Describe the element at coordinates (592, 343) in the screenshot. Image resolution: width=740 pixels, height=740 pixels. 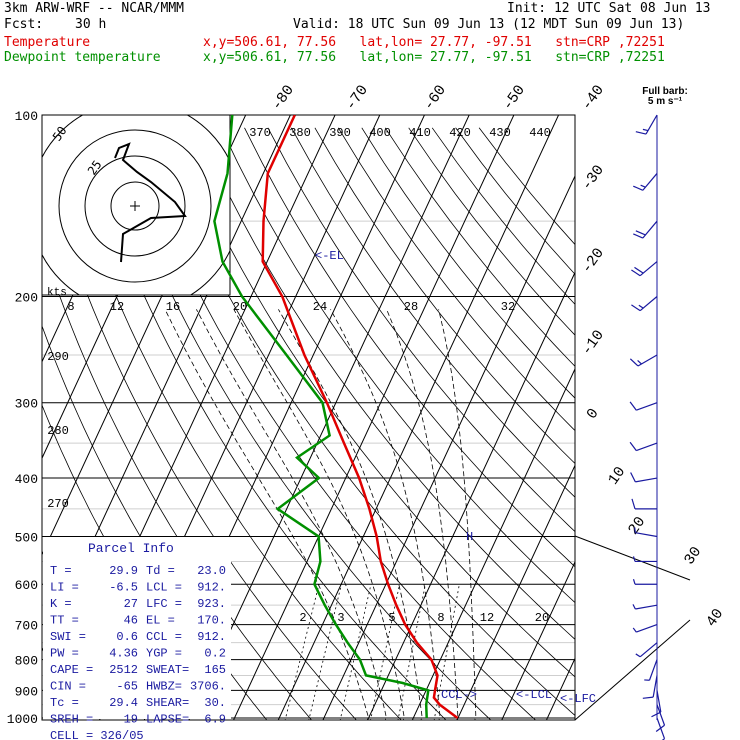
I see `isotherm-label: -10` at that location.